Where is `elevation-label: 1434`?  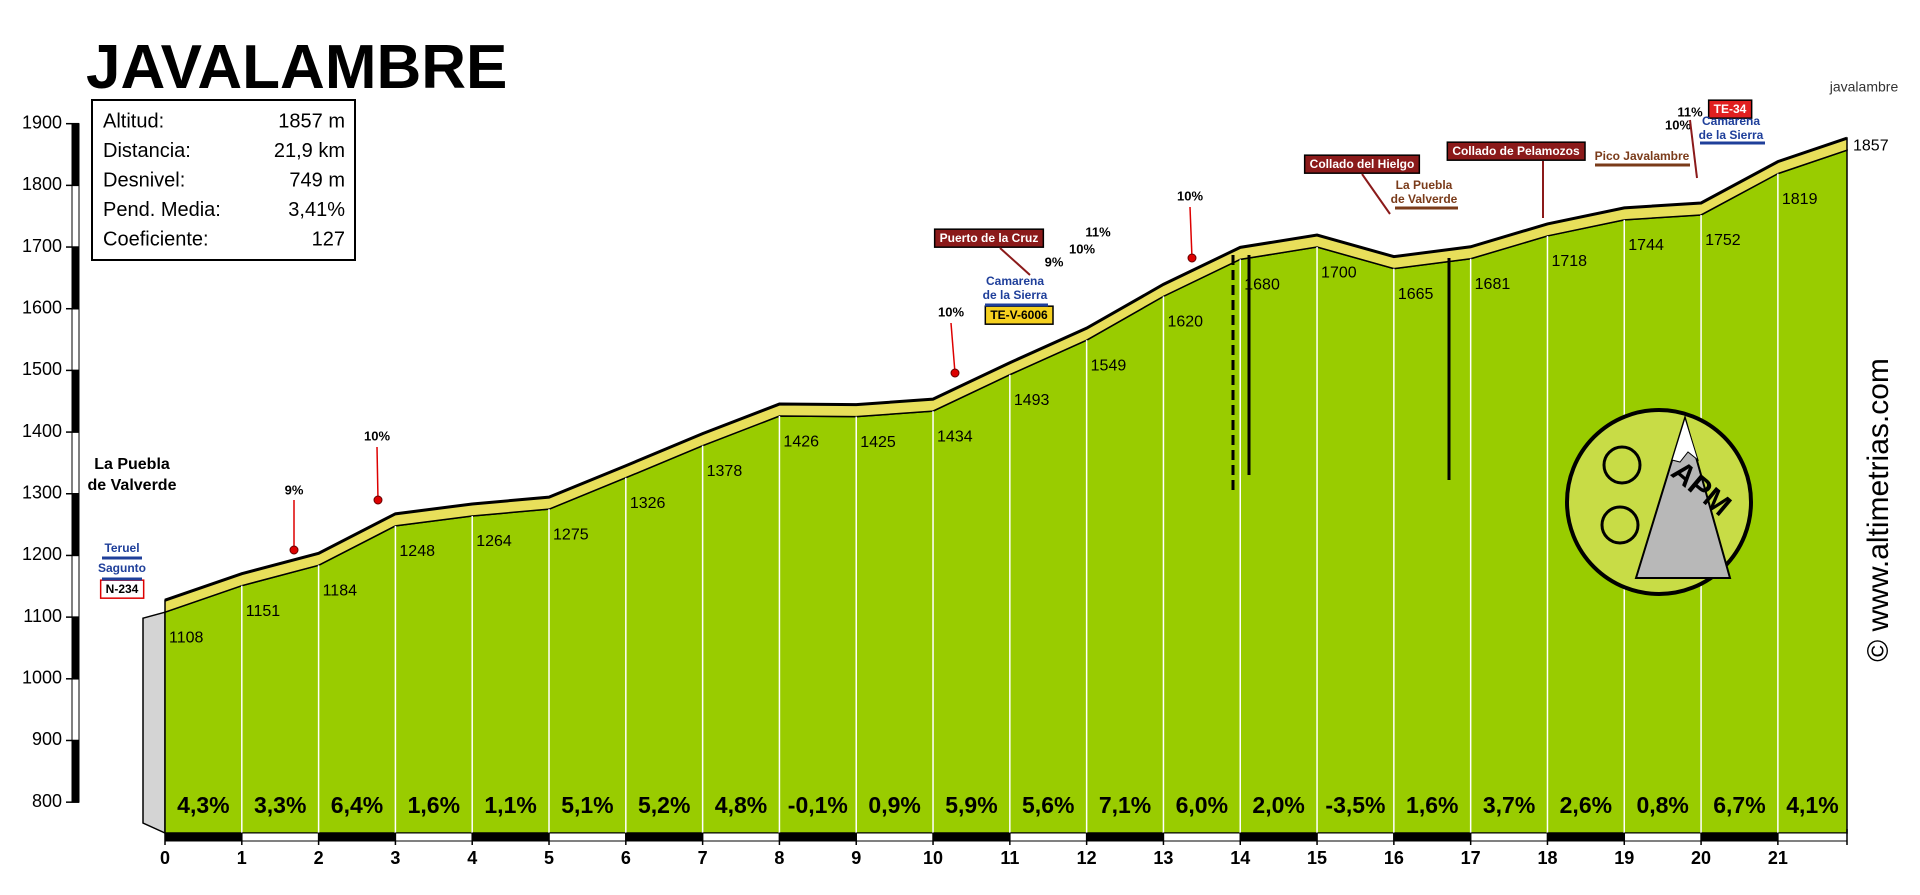 elevation-label: 1434 is located at coordinates (955, 436).